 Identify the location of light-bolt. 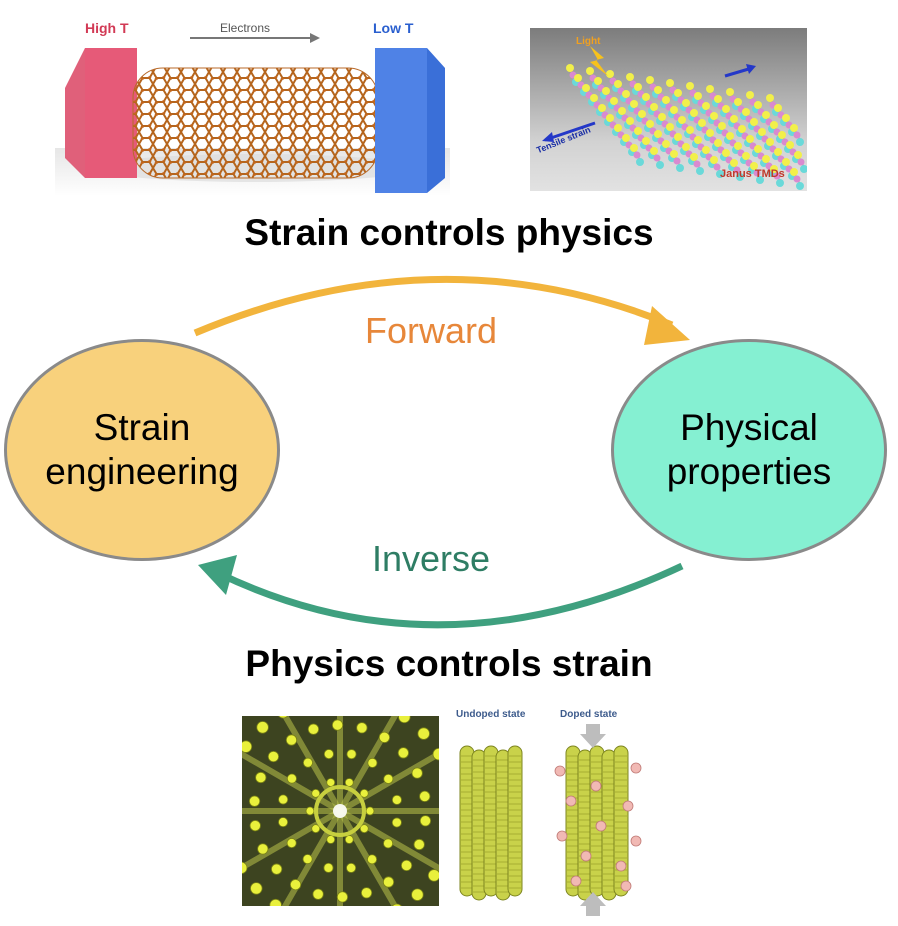
(599, 61).